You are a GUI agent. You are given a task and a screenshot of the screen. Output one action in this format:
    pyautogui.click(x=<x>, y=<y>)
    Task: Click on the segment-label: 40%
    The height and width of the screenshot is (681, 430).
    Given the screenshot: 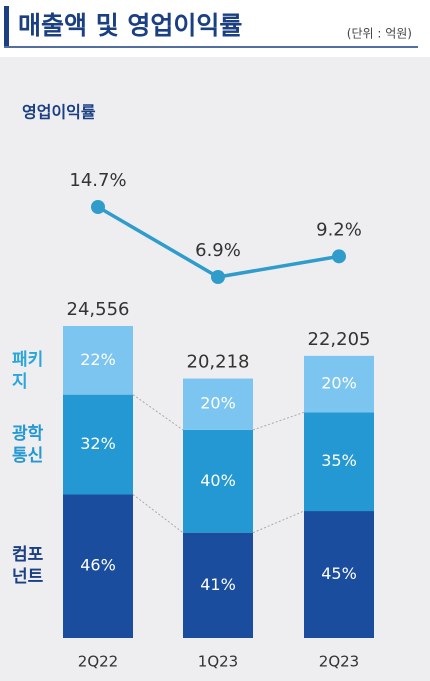 What is the action you would take?
    pyautogui.click(x=218, y=480)
    